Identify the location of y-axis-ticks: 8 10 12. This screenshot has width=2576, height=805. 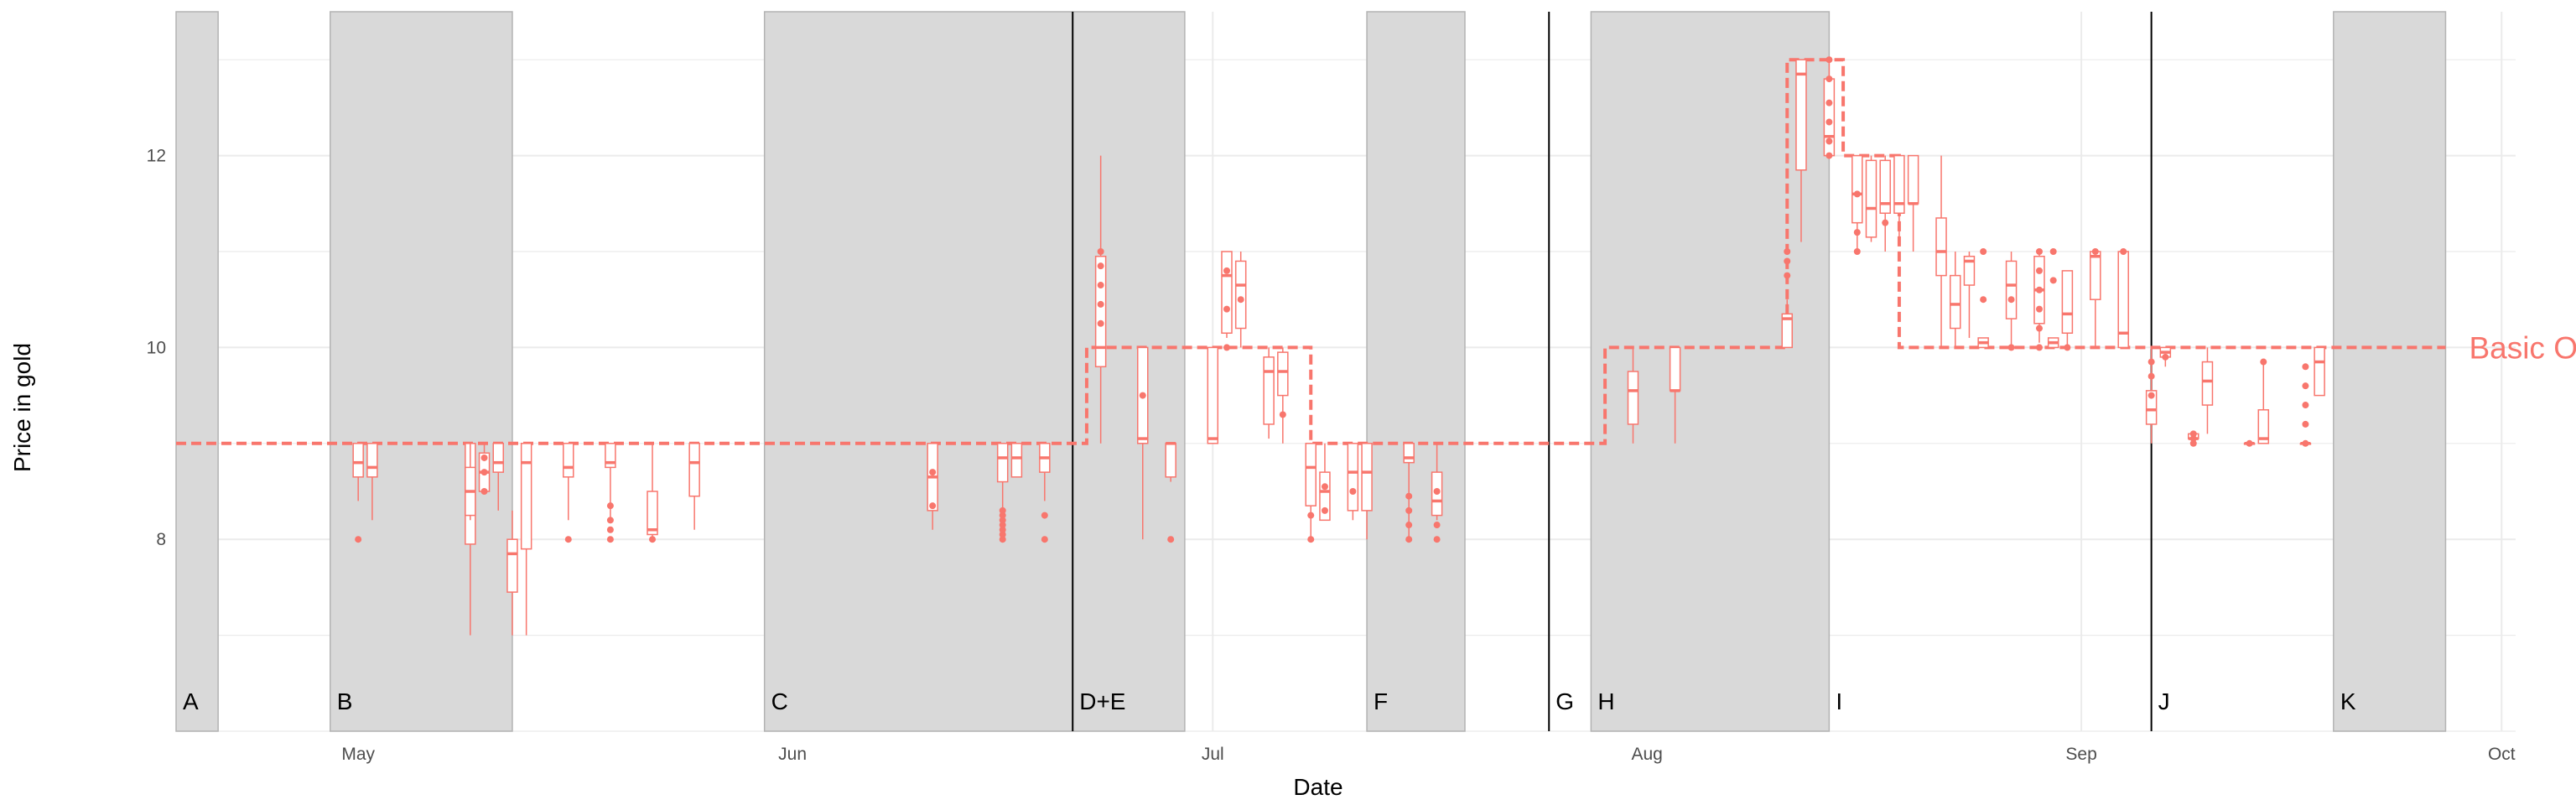
(156, 348).